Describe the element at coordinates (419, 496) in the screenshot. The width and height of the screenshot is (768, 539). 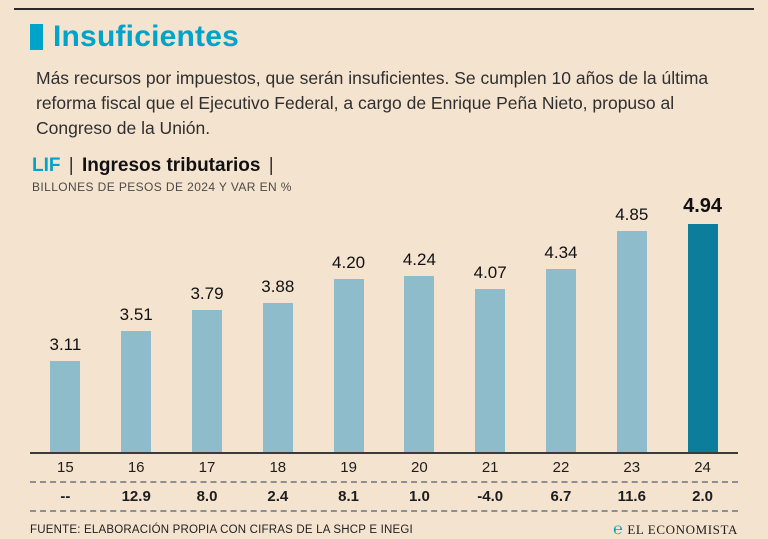
I see `variation-value: 1.0` at that location.